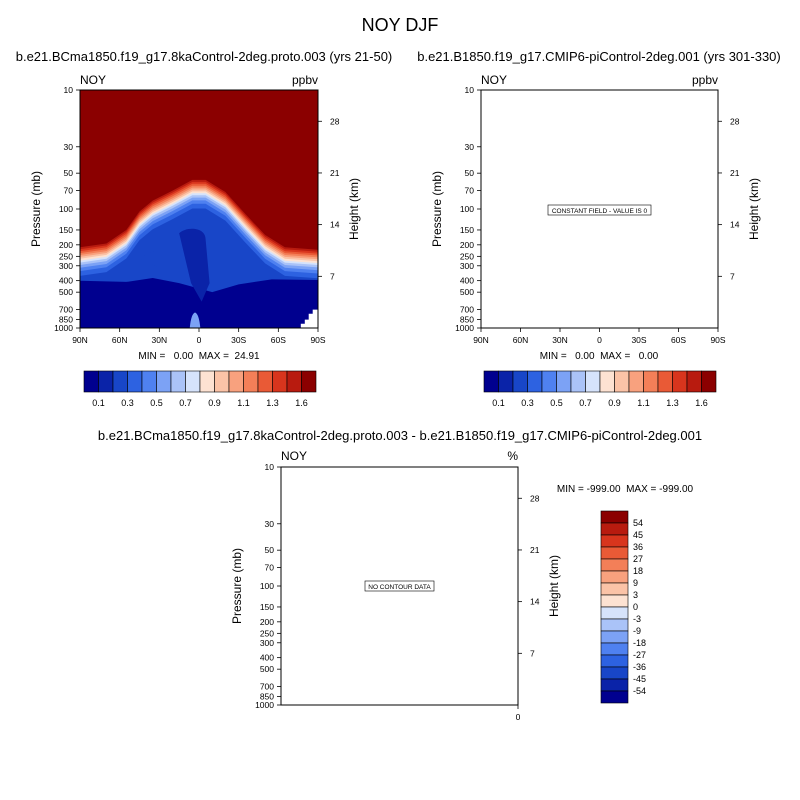 This screenshot has width=800, height=800. I want to click on colorbar-label: 0.5, so click(156, 403).